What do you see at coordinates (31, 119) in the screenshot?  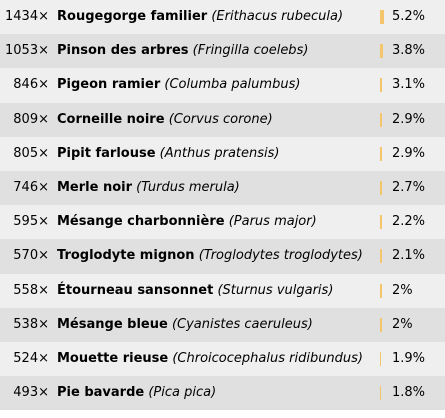 I see `observation-count: 809×` at bounding box center [31, 119].